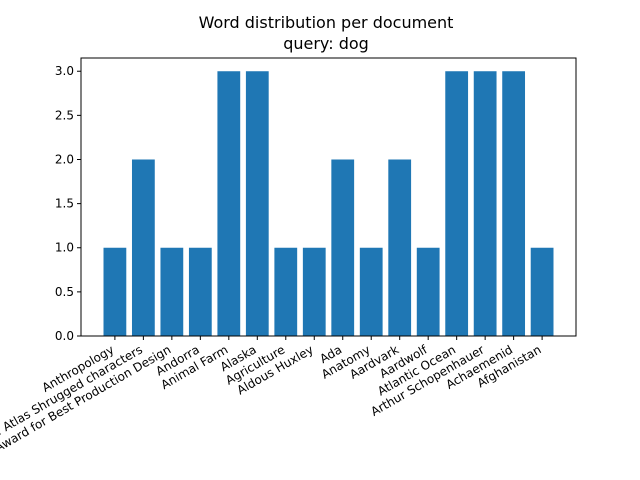 Image resolution: width=640 pixels, height=480 pixels. What do you see at coordinates (64, 336) in the screenshot?
I see `y-tick-label: 0.0` at bounding box center [64, 336].